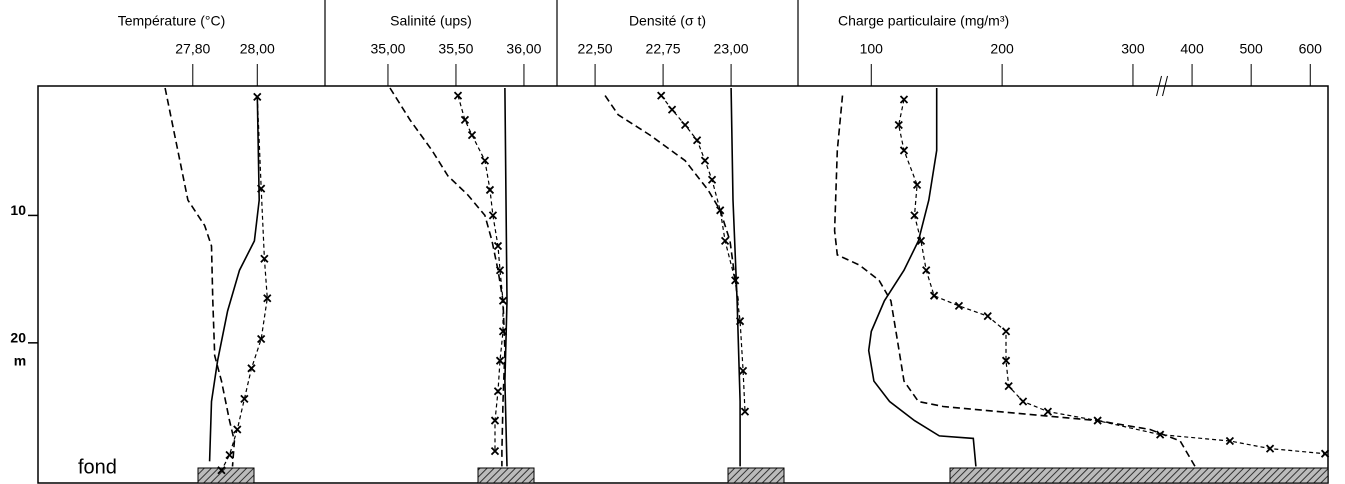  Describe the element at coordinates (731, 49) in the screenshot. I see `x-tick-label: 23,00` at that location.